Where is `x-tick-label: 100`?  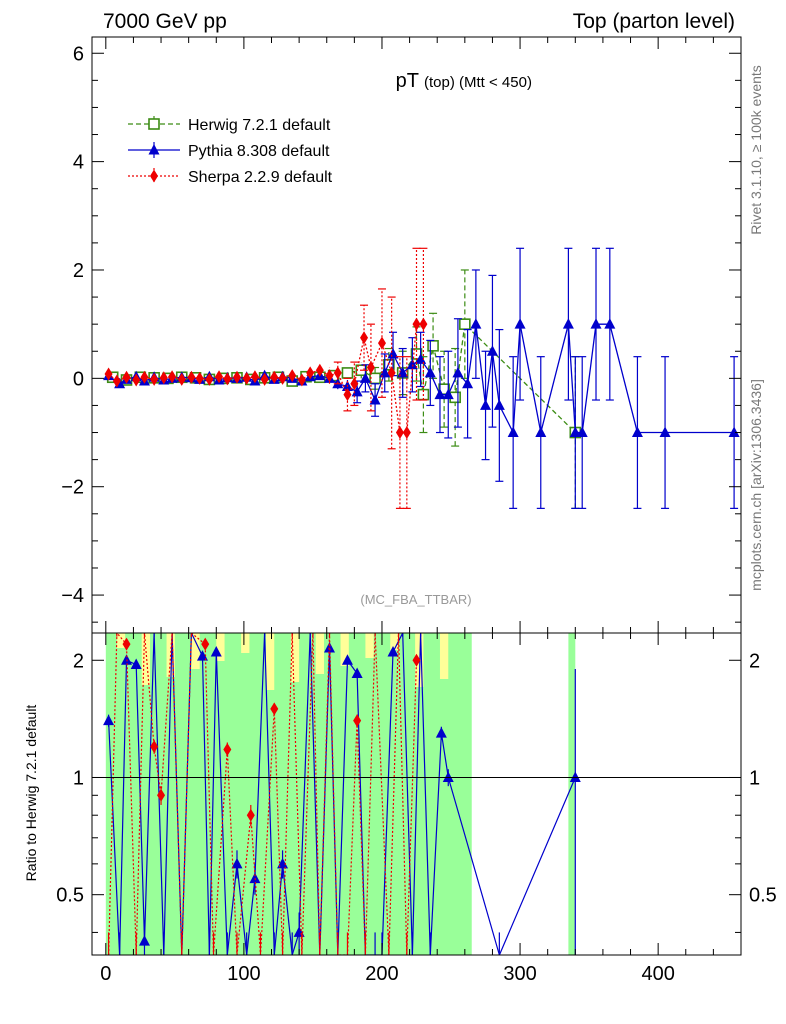 x-tick-label: 100 is located at coordinates (243, 974).